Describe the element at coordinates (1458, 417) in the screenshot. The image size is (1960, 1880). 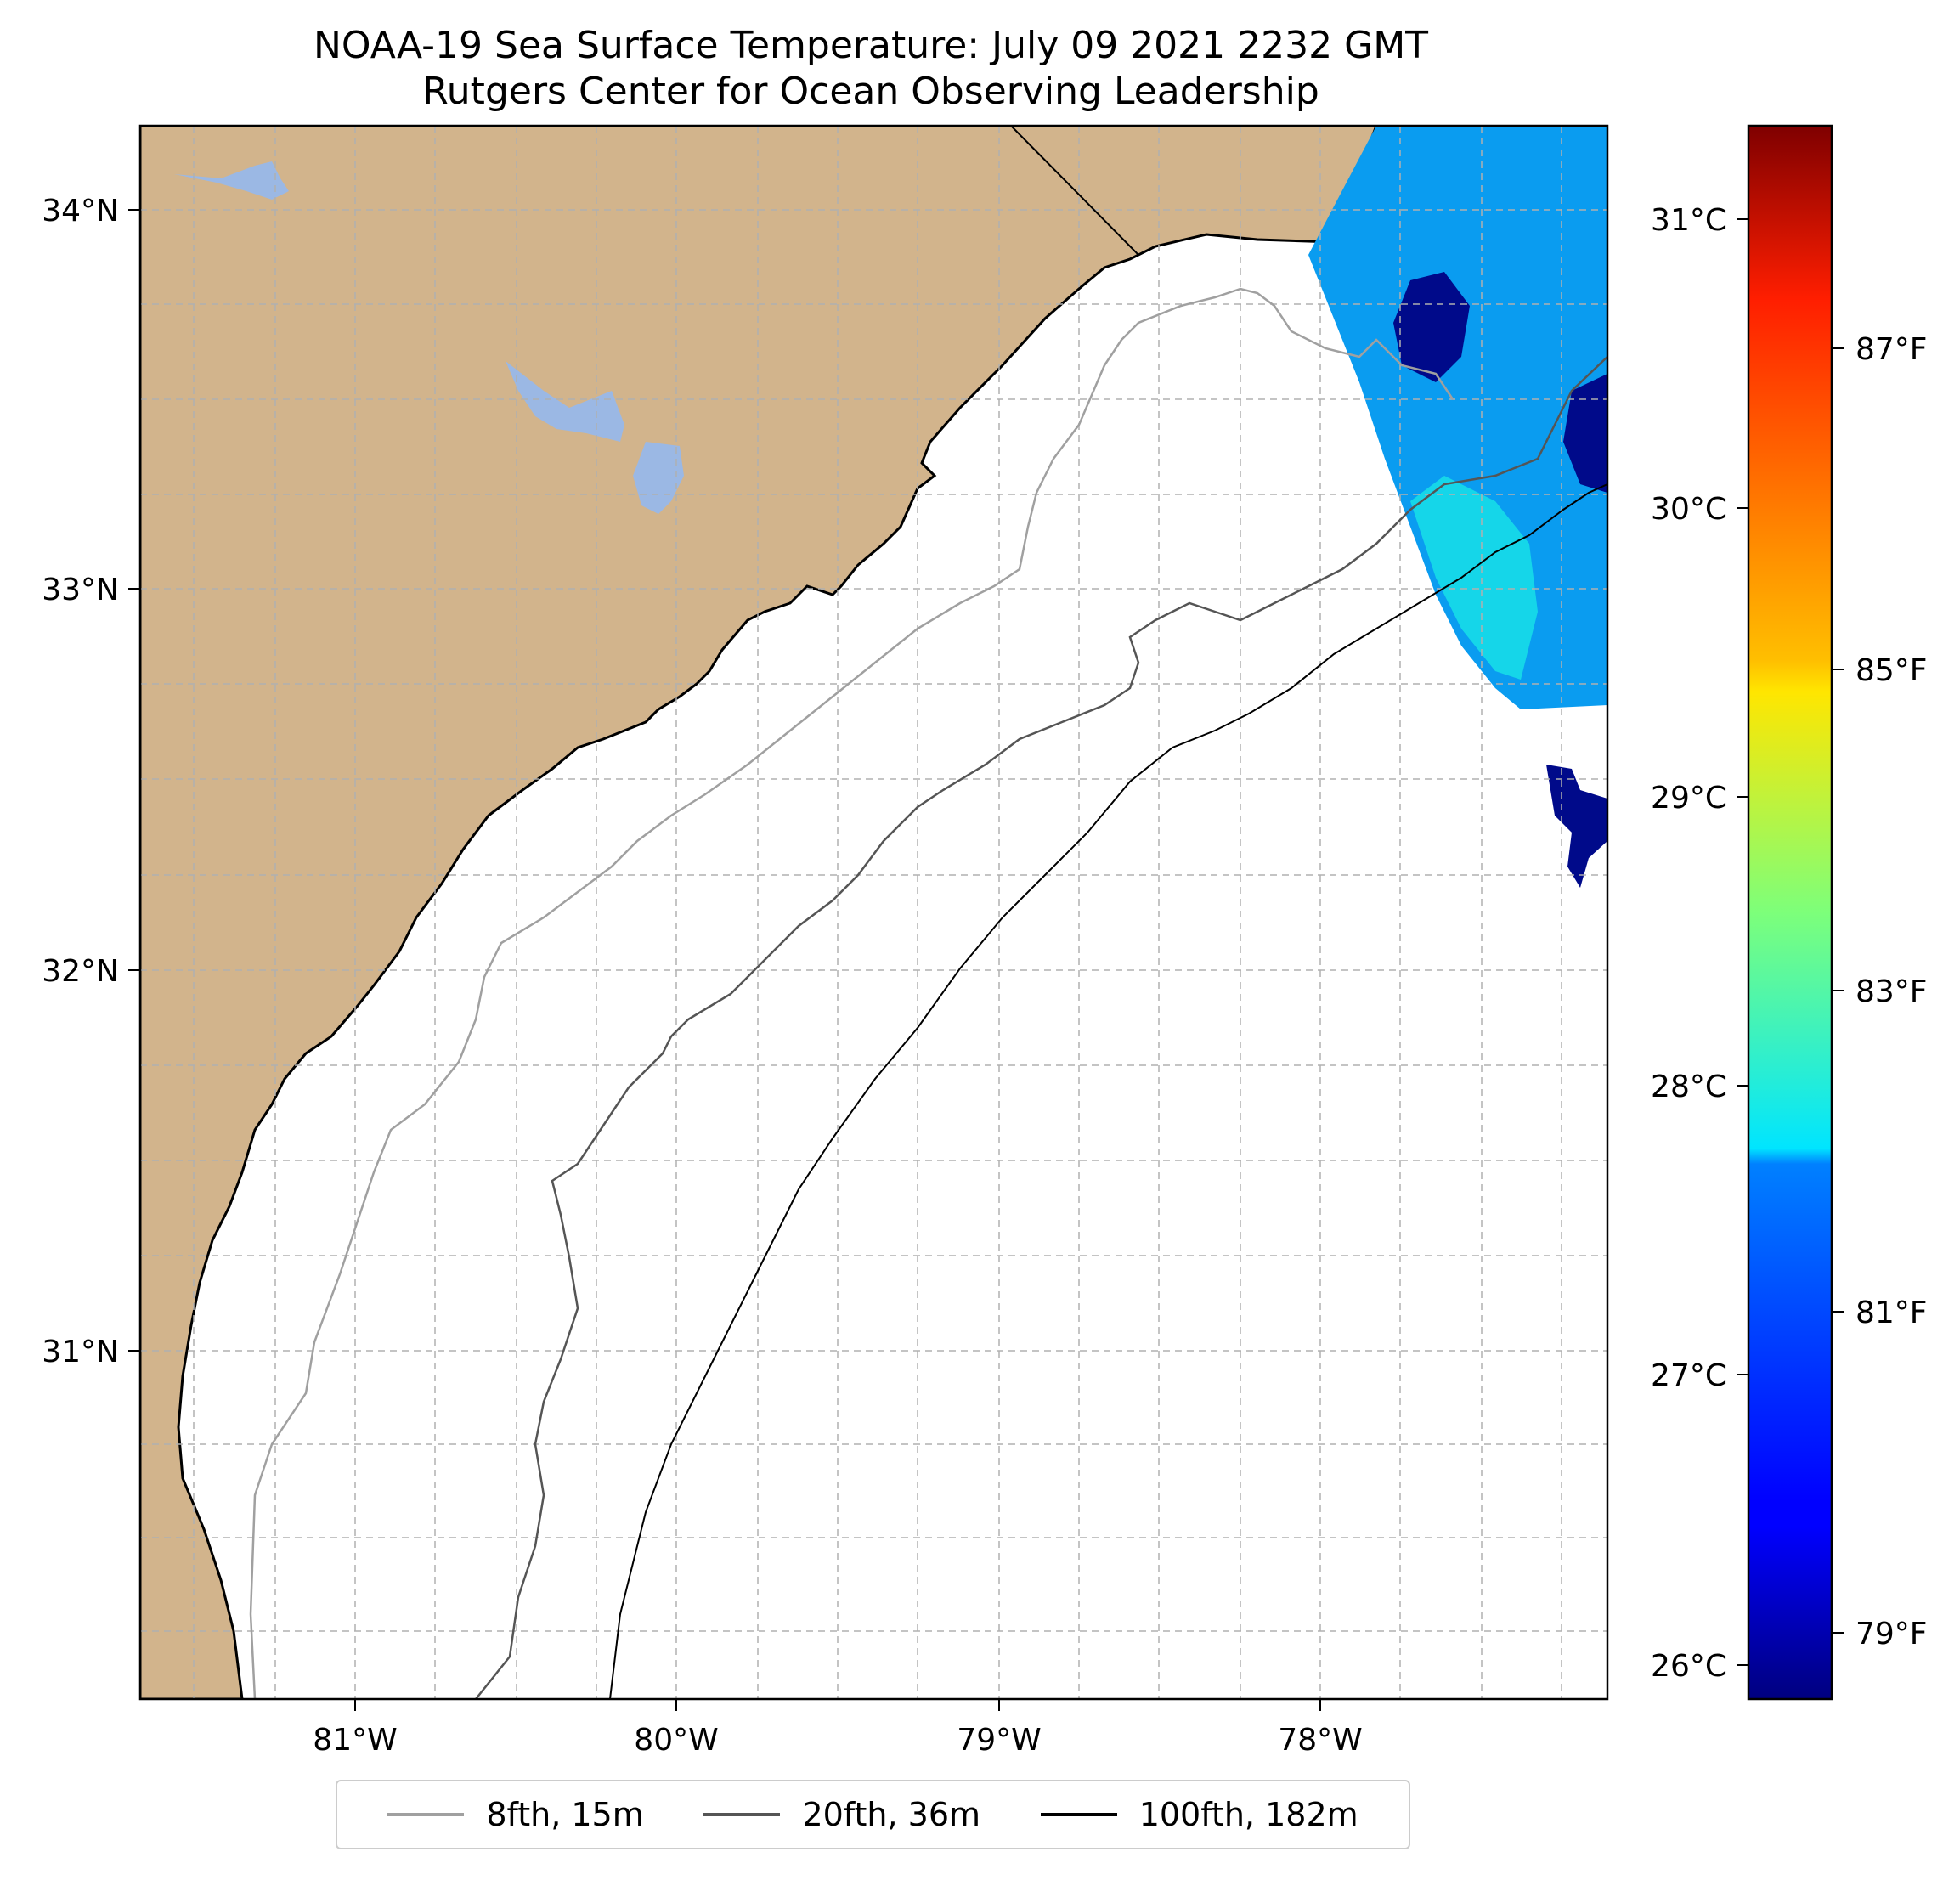
I see `sst-swath` at that location.